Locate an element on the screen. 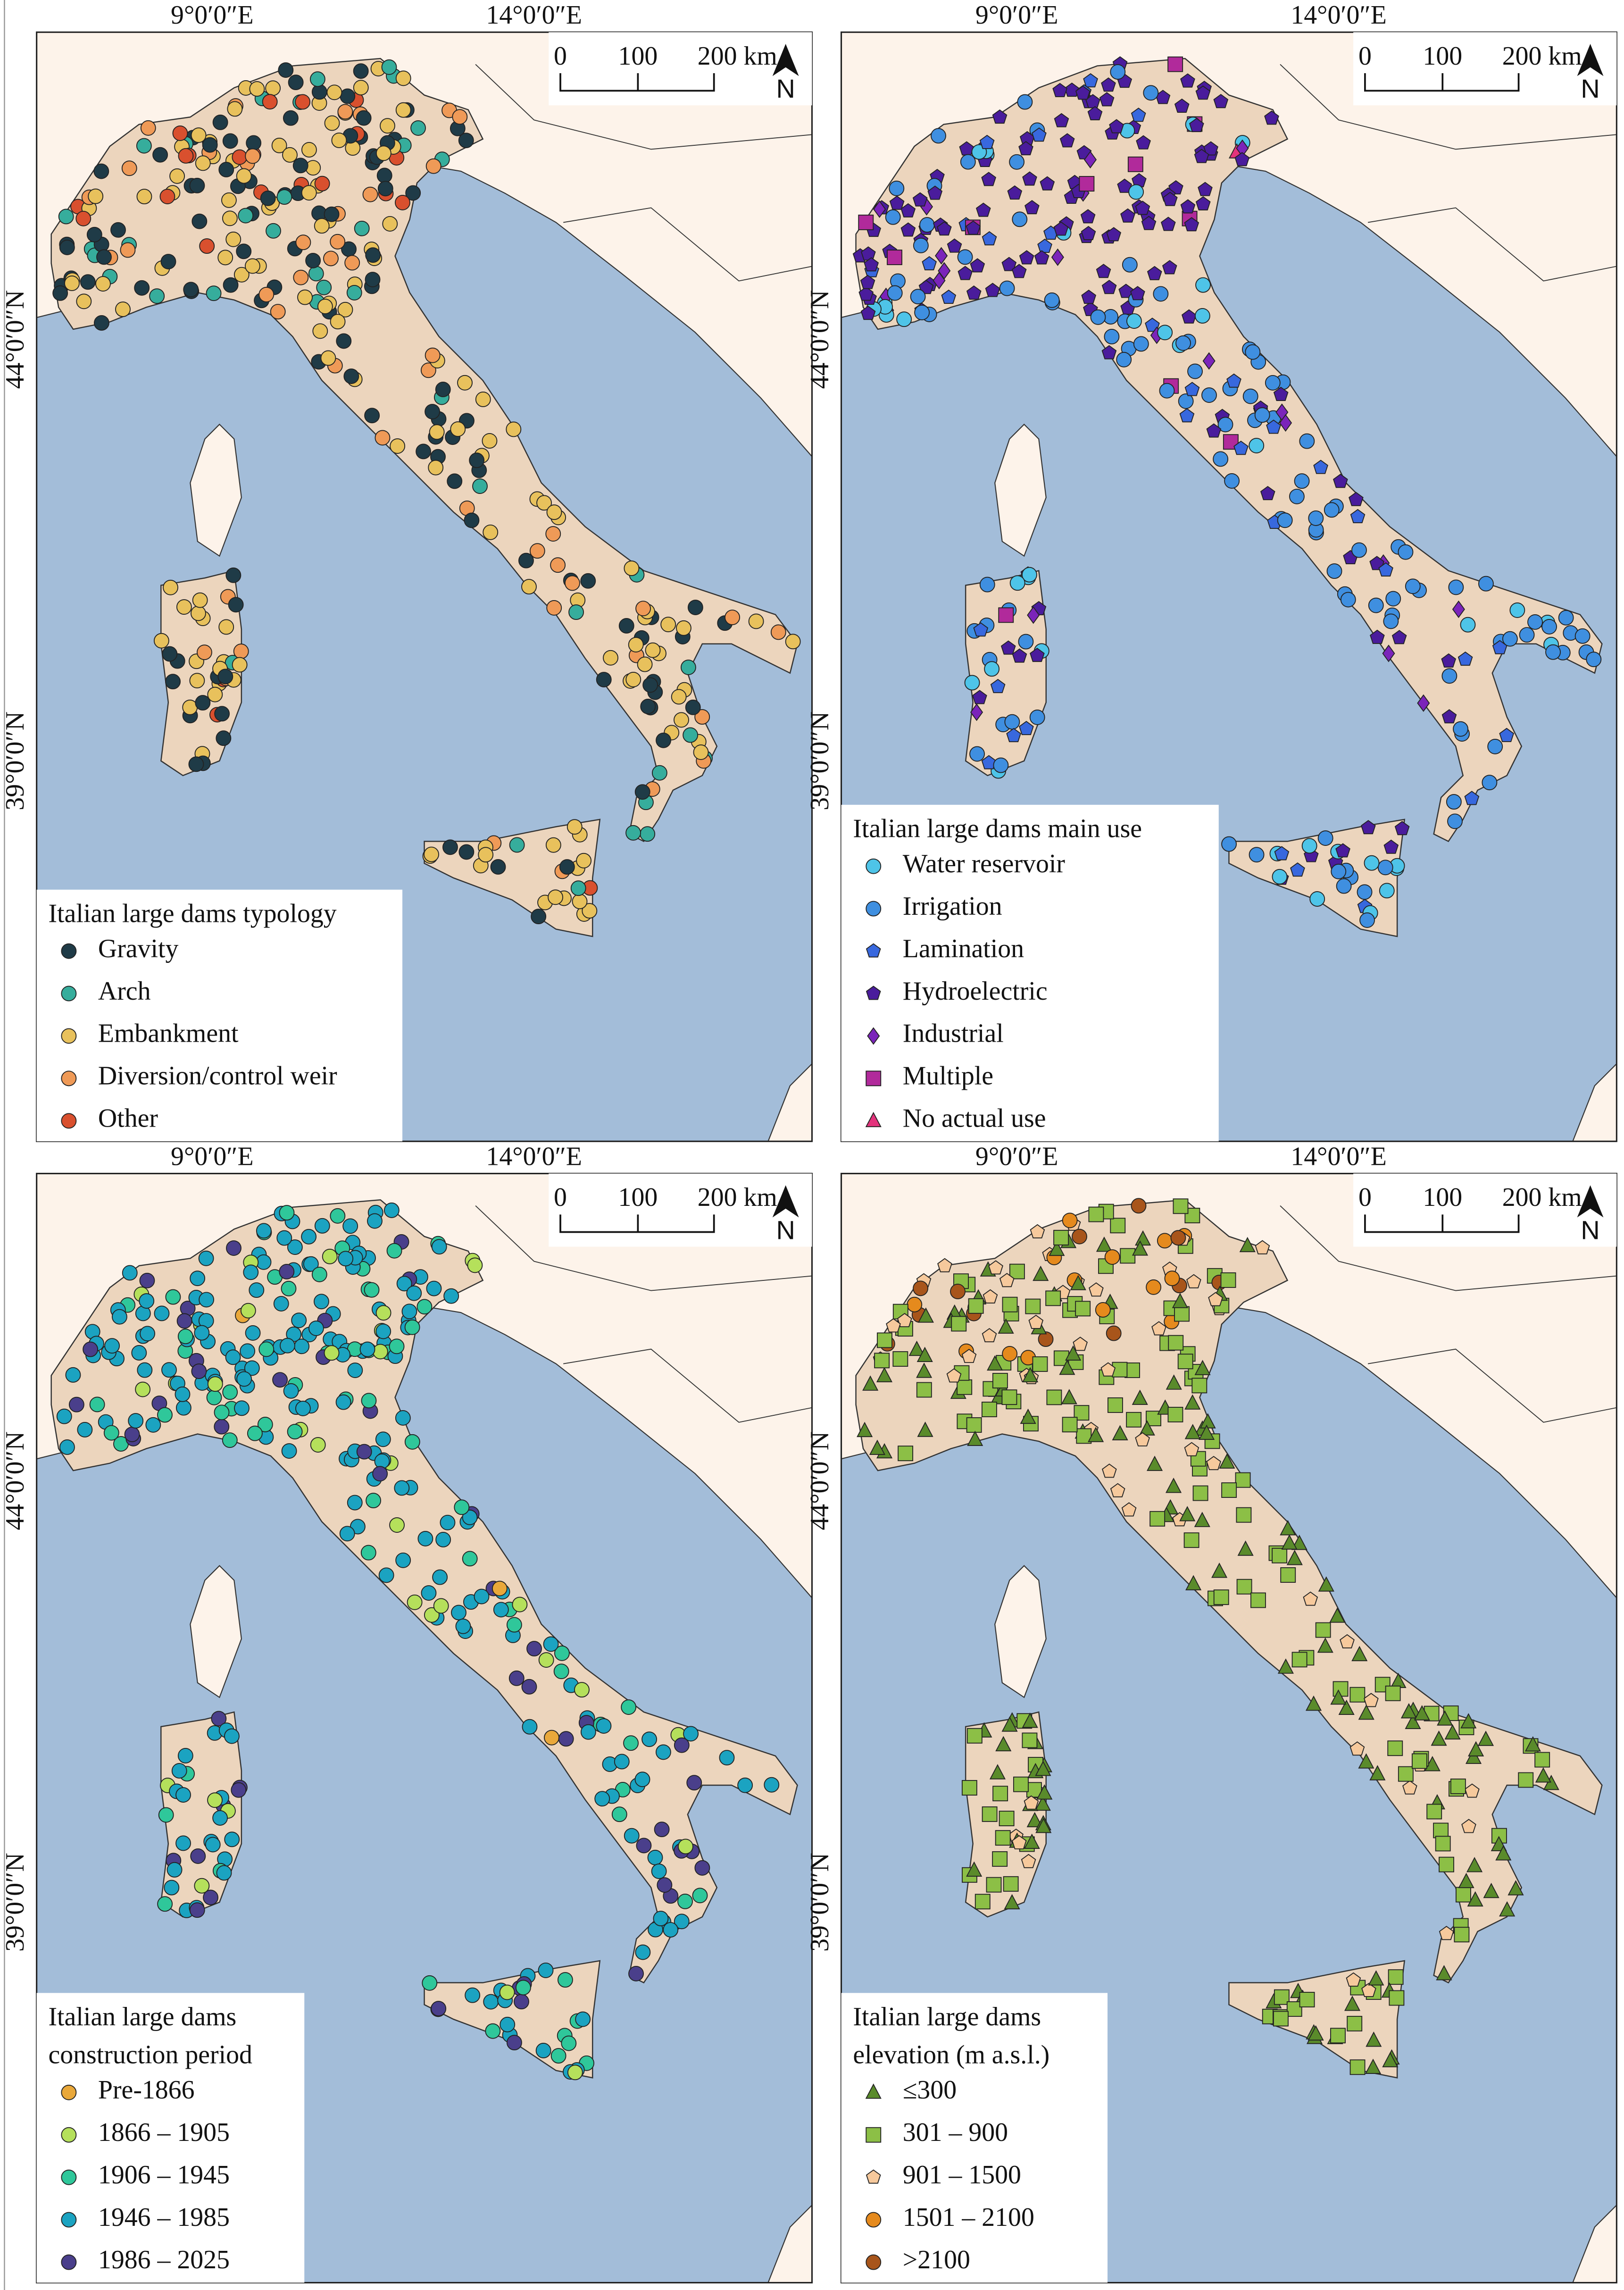 The width and height of the screenshot is (1624, 2290). scale-bar-line is located at coordinates (1442, 82).